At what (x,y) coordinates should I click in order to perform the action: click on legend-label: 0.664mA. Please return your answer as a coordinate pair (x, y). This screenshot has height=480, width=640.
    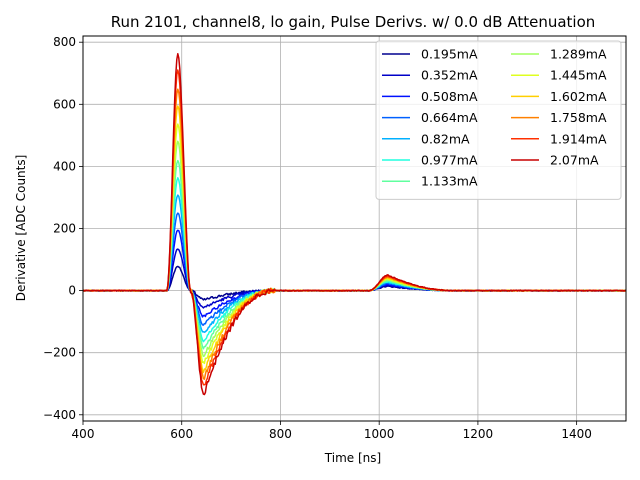
    Looking at the image, I should click on (449, 117).